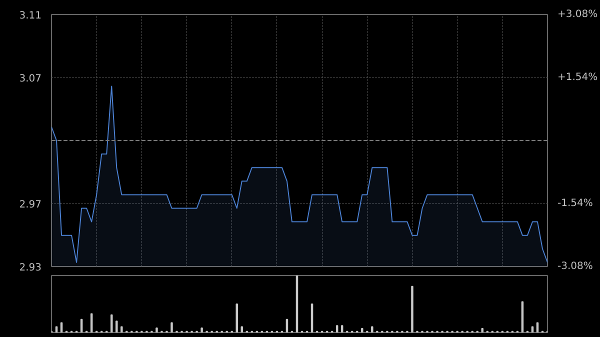 Image resolution: width=600 pixels, height=337 pixels. What do you see at coordinates (575, 266) in the screenshot?
I see `y2-tick-label: -3.08%` at bounding box center [575, 266].